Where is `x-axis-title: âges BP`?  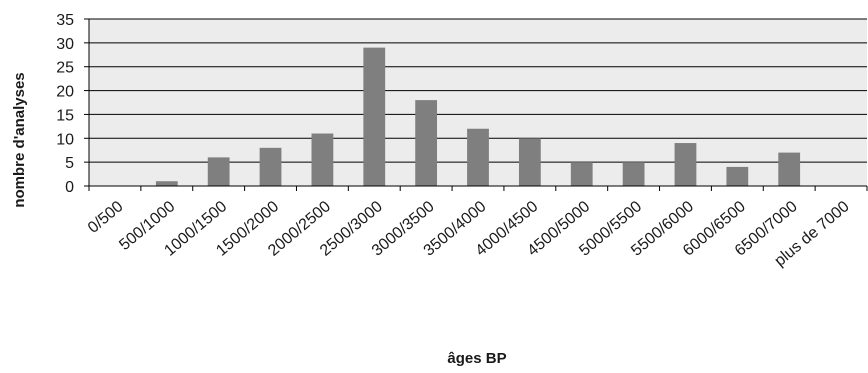
x-axis-title: âges BP is located at coordinates (476, 358).